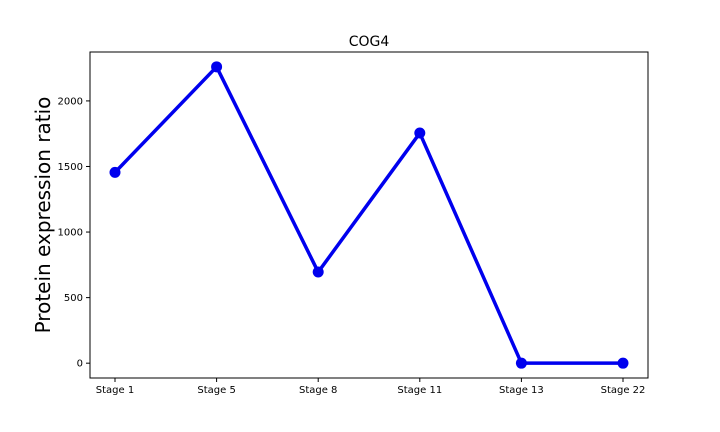 This screenshot has height=432, width=720. Describe the element at coordinates (70, 101) in the screenshot. I see `y-tick-label: 2000` at that location.